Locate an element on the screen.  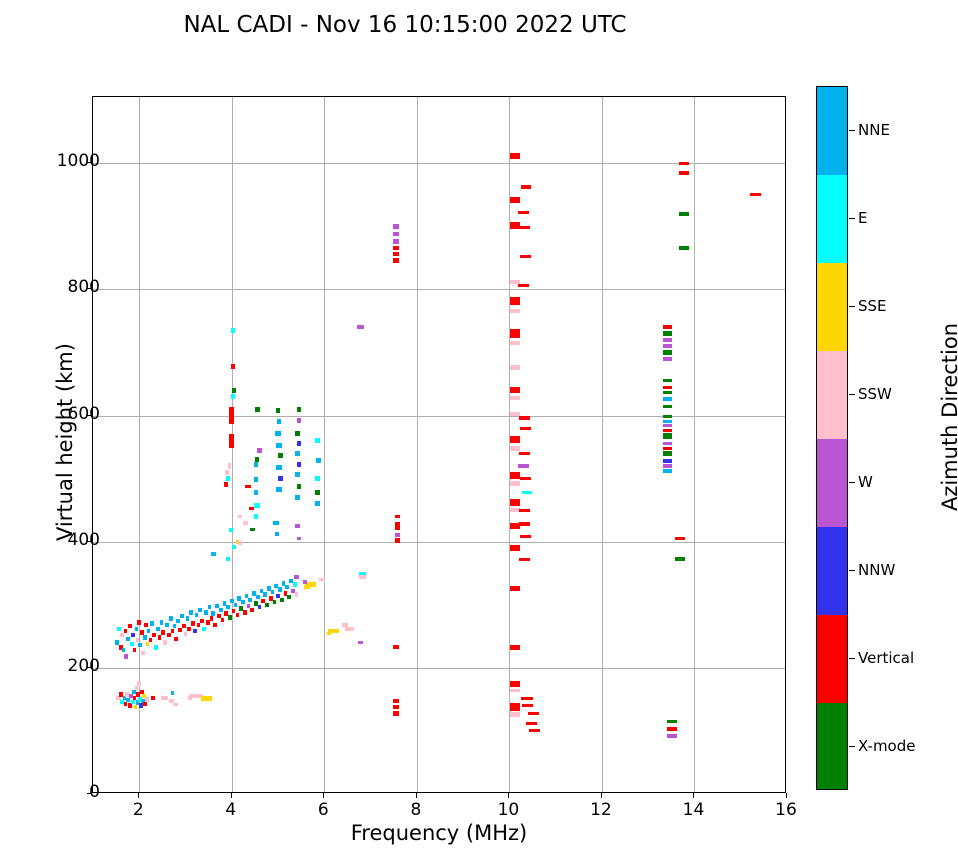
colorbar-segment-nnw is located at coordinates (832, 571).